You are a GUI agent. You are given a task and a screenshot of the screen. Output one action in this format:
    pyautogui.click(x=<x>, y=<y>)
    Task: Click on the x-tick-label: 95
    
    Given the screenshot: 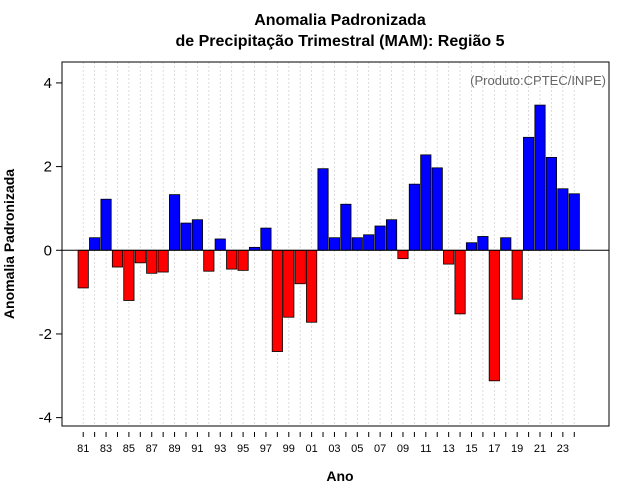 What is the action you would take?
    pyautogui.click(x=243, y=449)
    